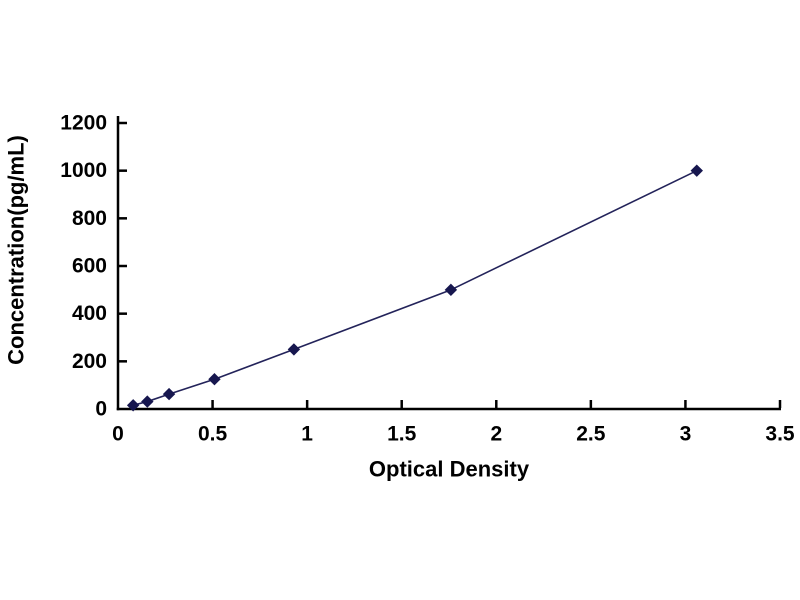 Image resolution: width=800 pixels, height=600 pixels. Describe the element at coordinates (89, 218) in the screenshot. I see `y-tick-label: 800` at that location.